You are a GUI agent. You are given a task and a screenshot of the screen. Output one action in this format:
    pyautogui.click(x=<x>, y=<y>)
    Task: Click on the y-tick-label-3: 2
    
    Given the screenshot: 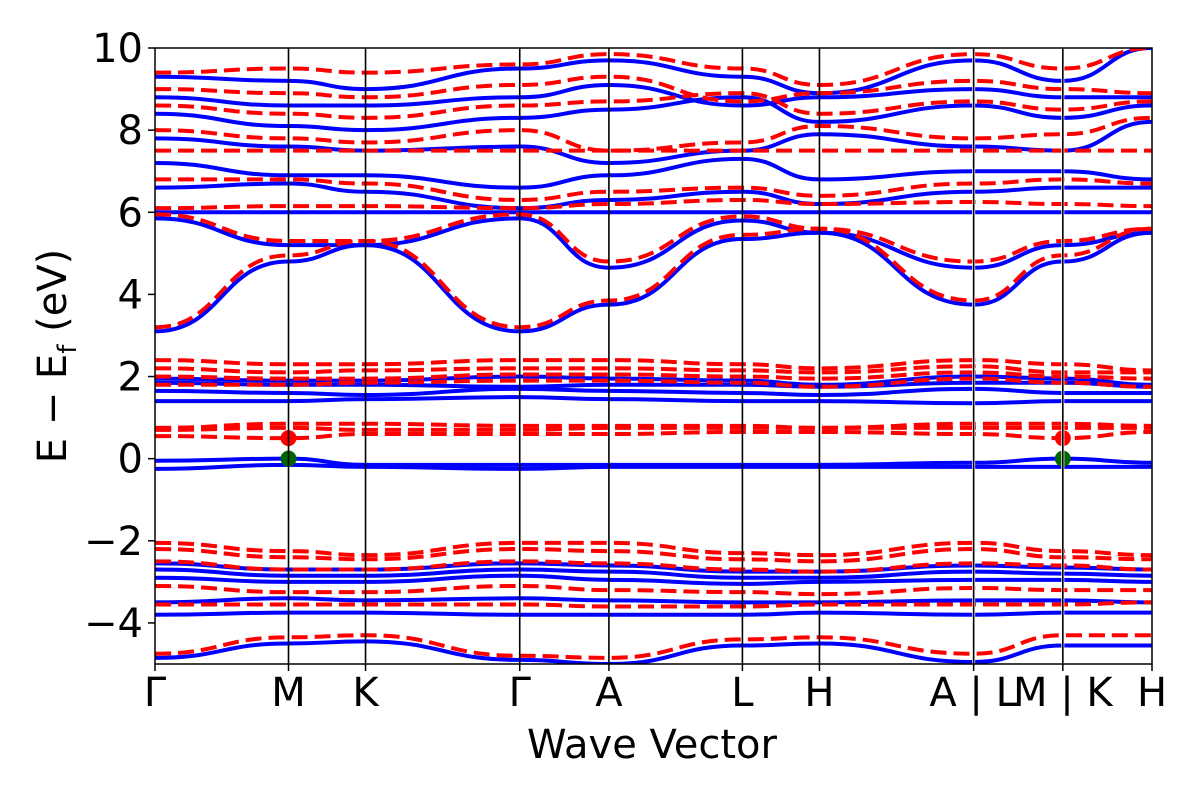 What is the action you would take?
    pyautogui.click(x=130, y=378)
    